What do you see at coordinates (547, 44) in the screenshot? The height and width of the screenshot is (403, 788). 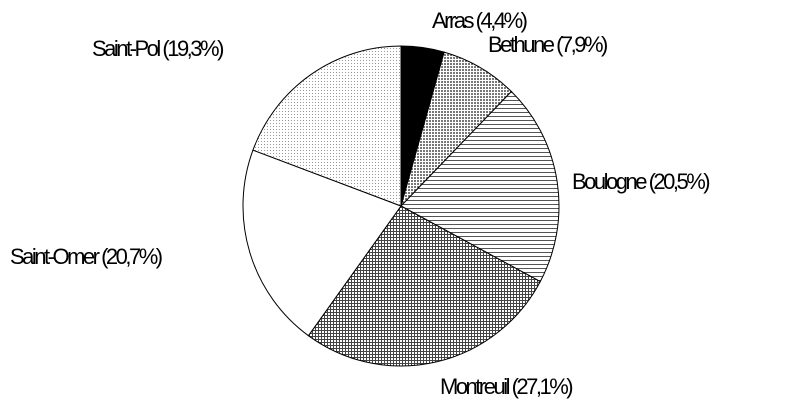 I see `slice-label: Bethune (7,9%)` at bounding box center [547, 44].